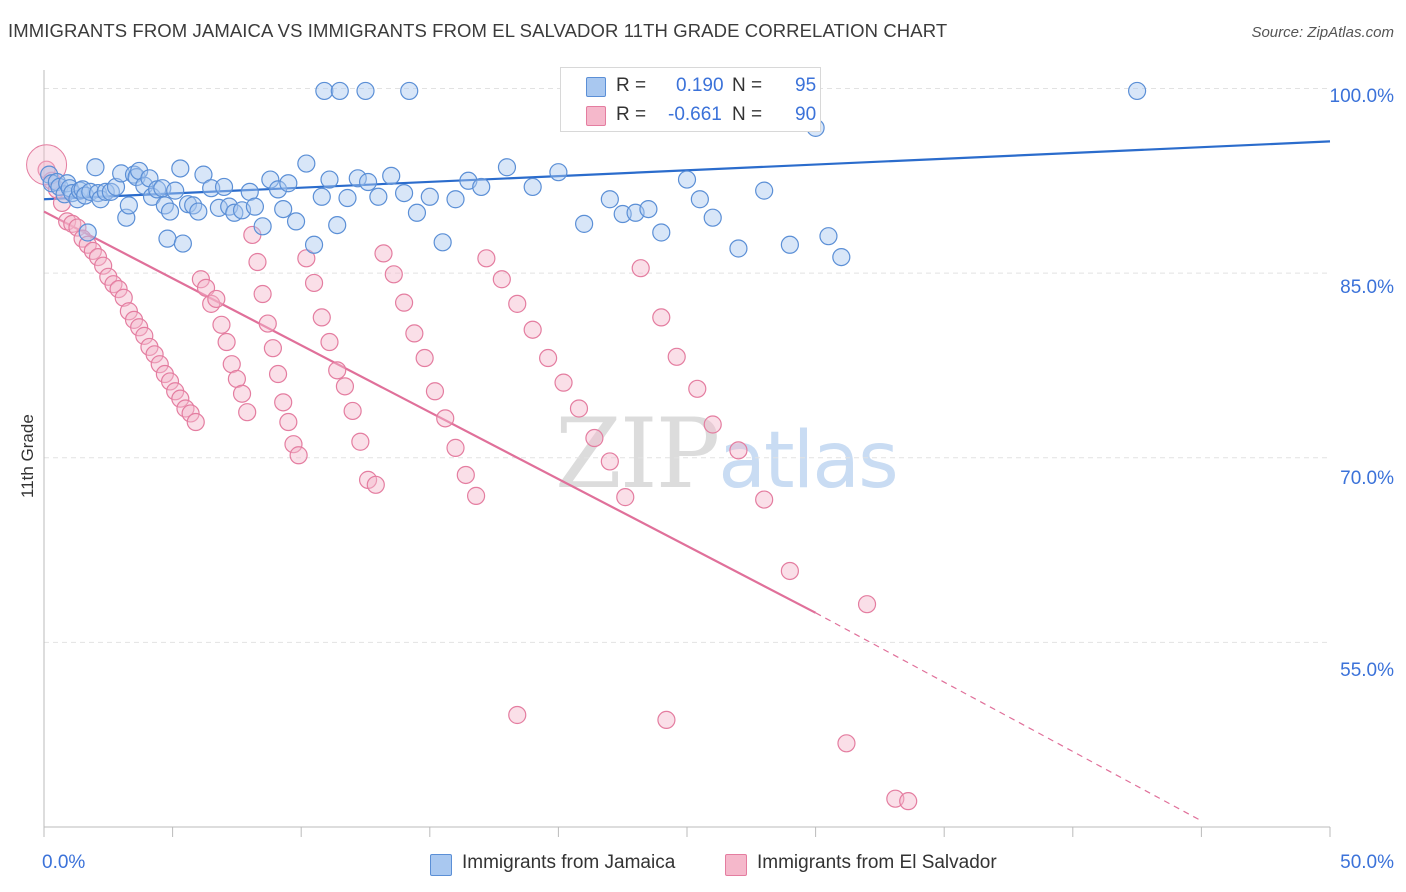  What do you see at coordinates (1367, 287) in the screenshot?
I see `y-tick-label-85: 85.0%` at bounding box center [1367, 287].